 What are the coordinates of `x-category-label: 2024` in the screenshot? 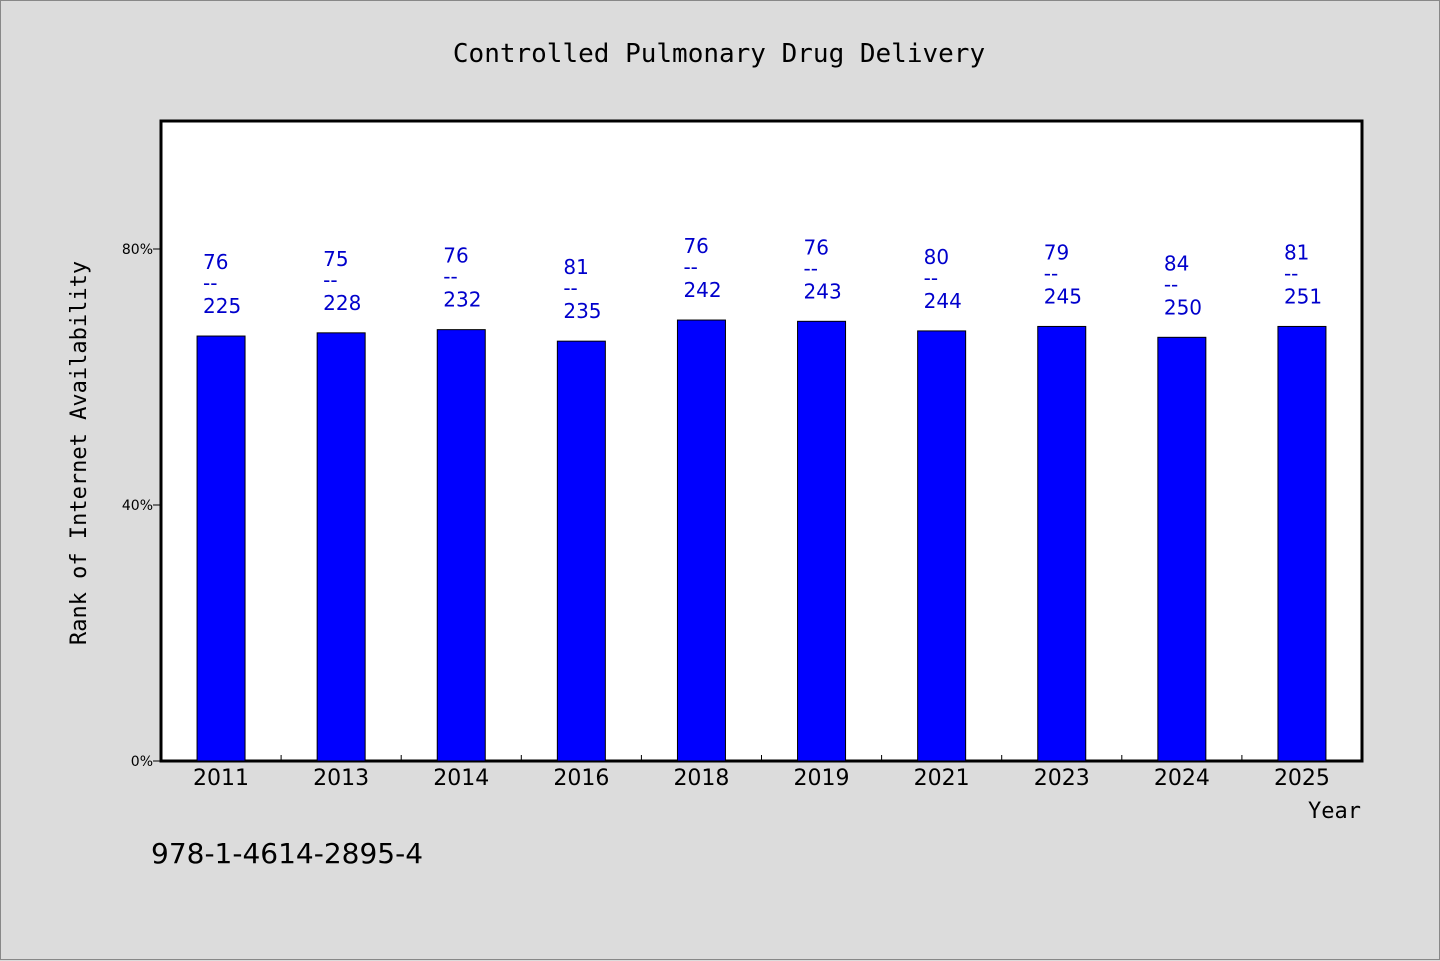 It's located at (1182, 778).